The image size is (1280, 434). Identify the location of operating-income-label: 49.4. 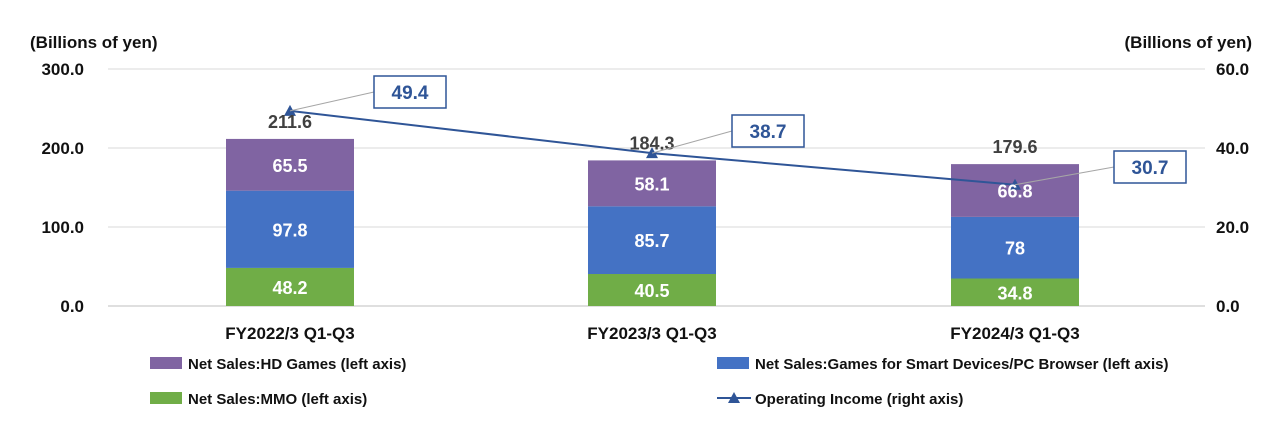
(410, 93).